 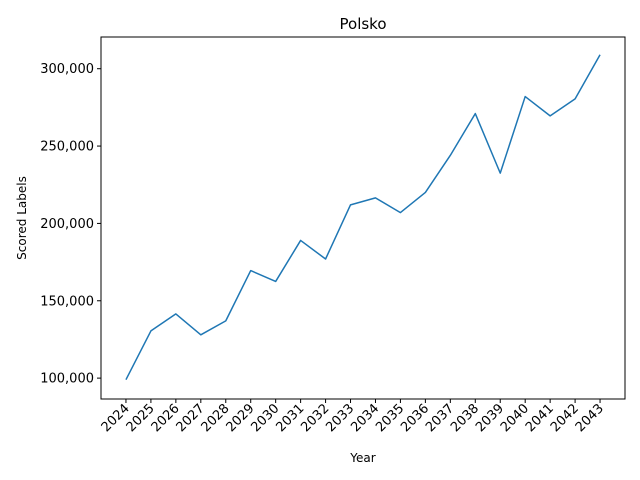 I want to click on y-tick-label: 100,000, so click(x=67, y=379).